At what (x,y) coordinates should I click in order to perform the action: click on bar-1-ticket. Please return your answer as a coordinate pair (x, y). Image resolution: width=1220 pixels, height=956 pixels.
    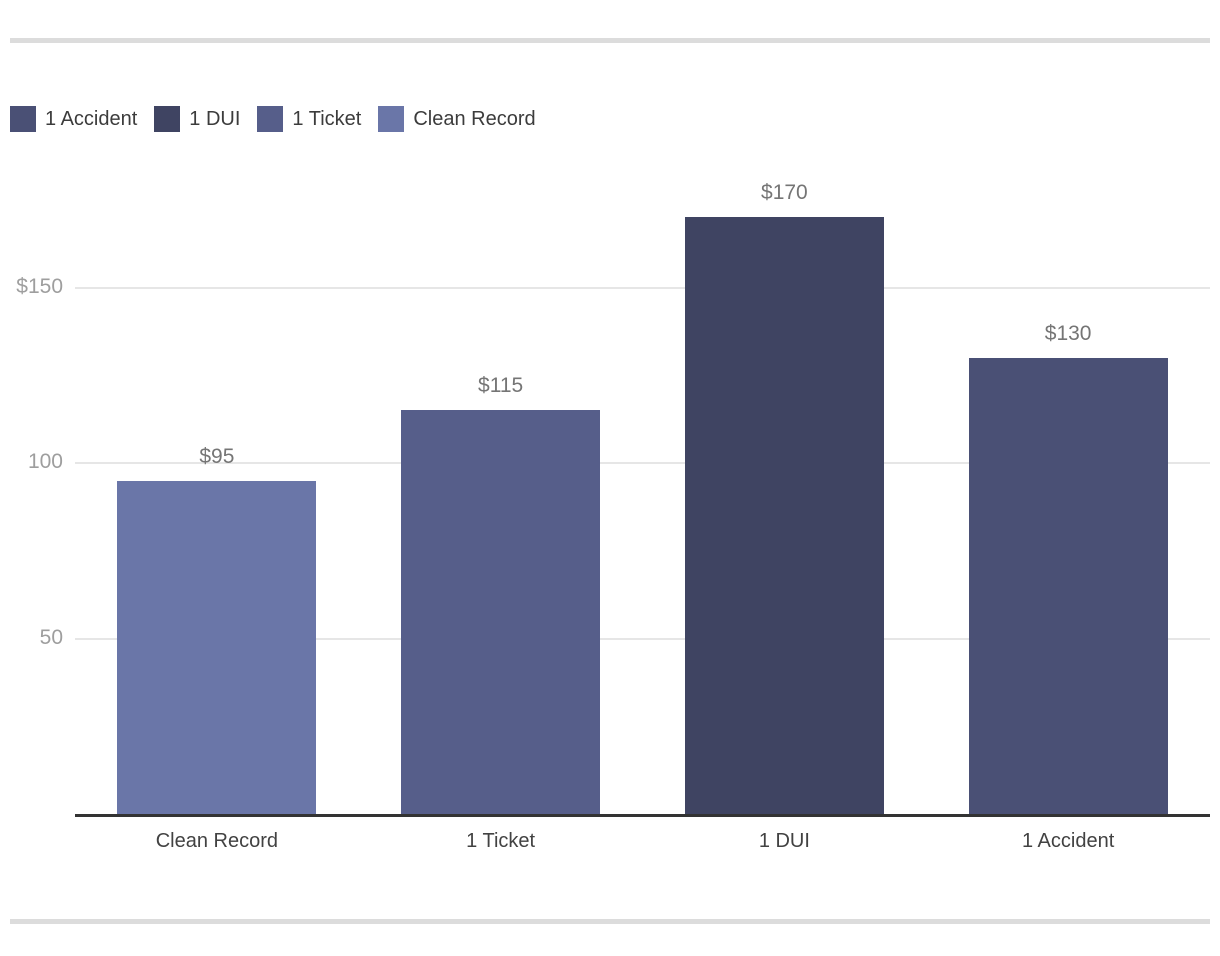
    Looking at the image, I should click on (501, 612).